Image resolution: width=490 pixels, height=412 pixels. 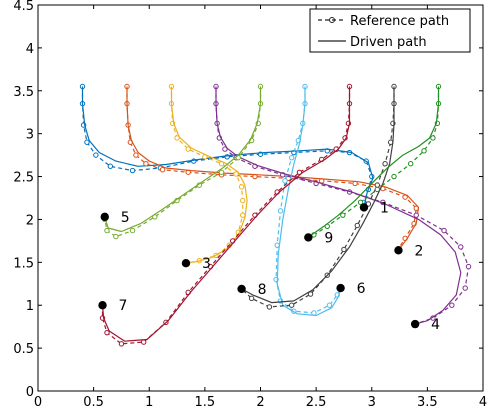 I want to click on y-tick-label: 1, so click(x=30, y=306).